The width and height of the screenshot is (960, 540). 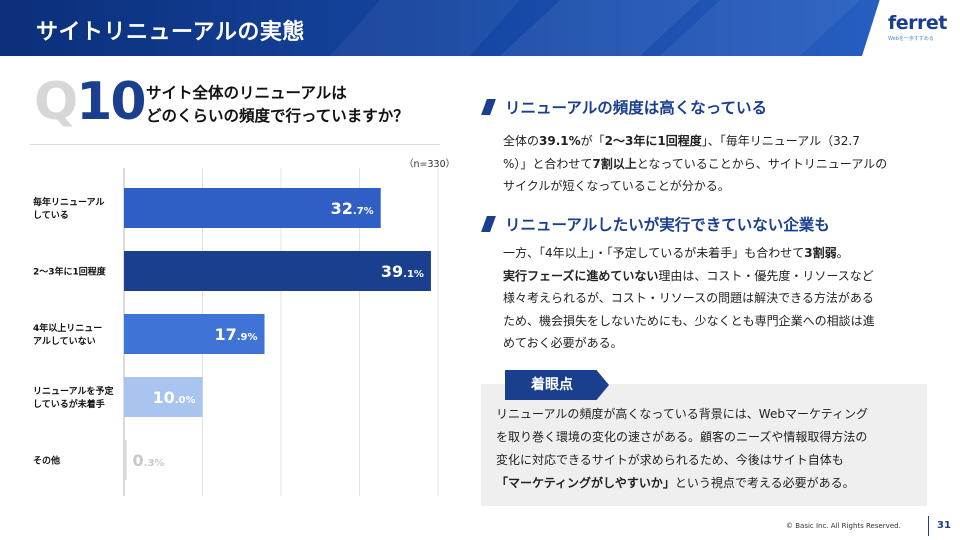 What do you see at coordinates (225, 334) in the screenshot?
I see `data-label-integer: 17` at bounding box center [225, 334].